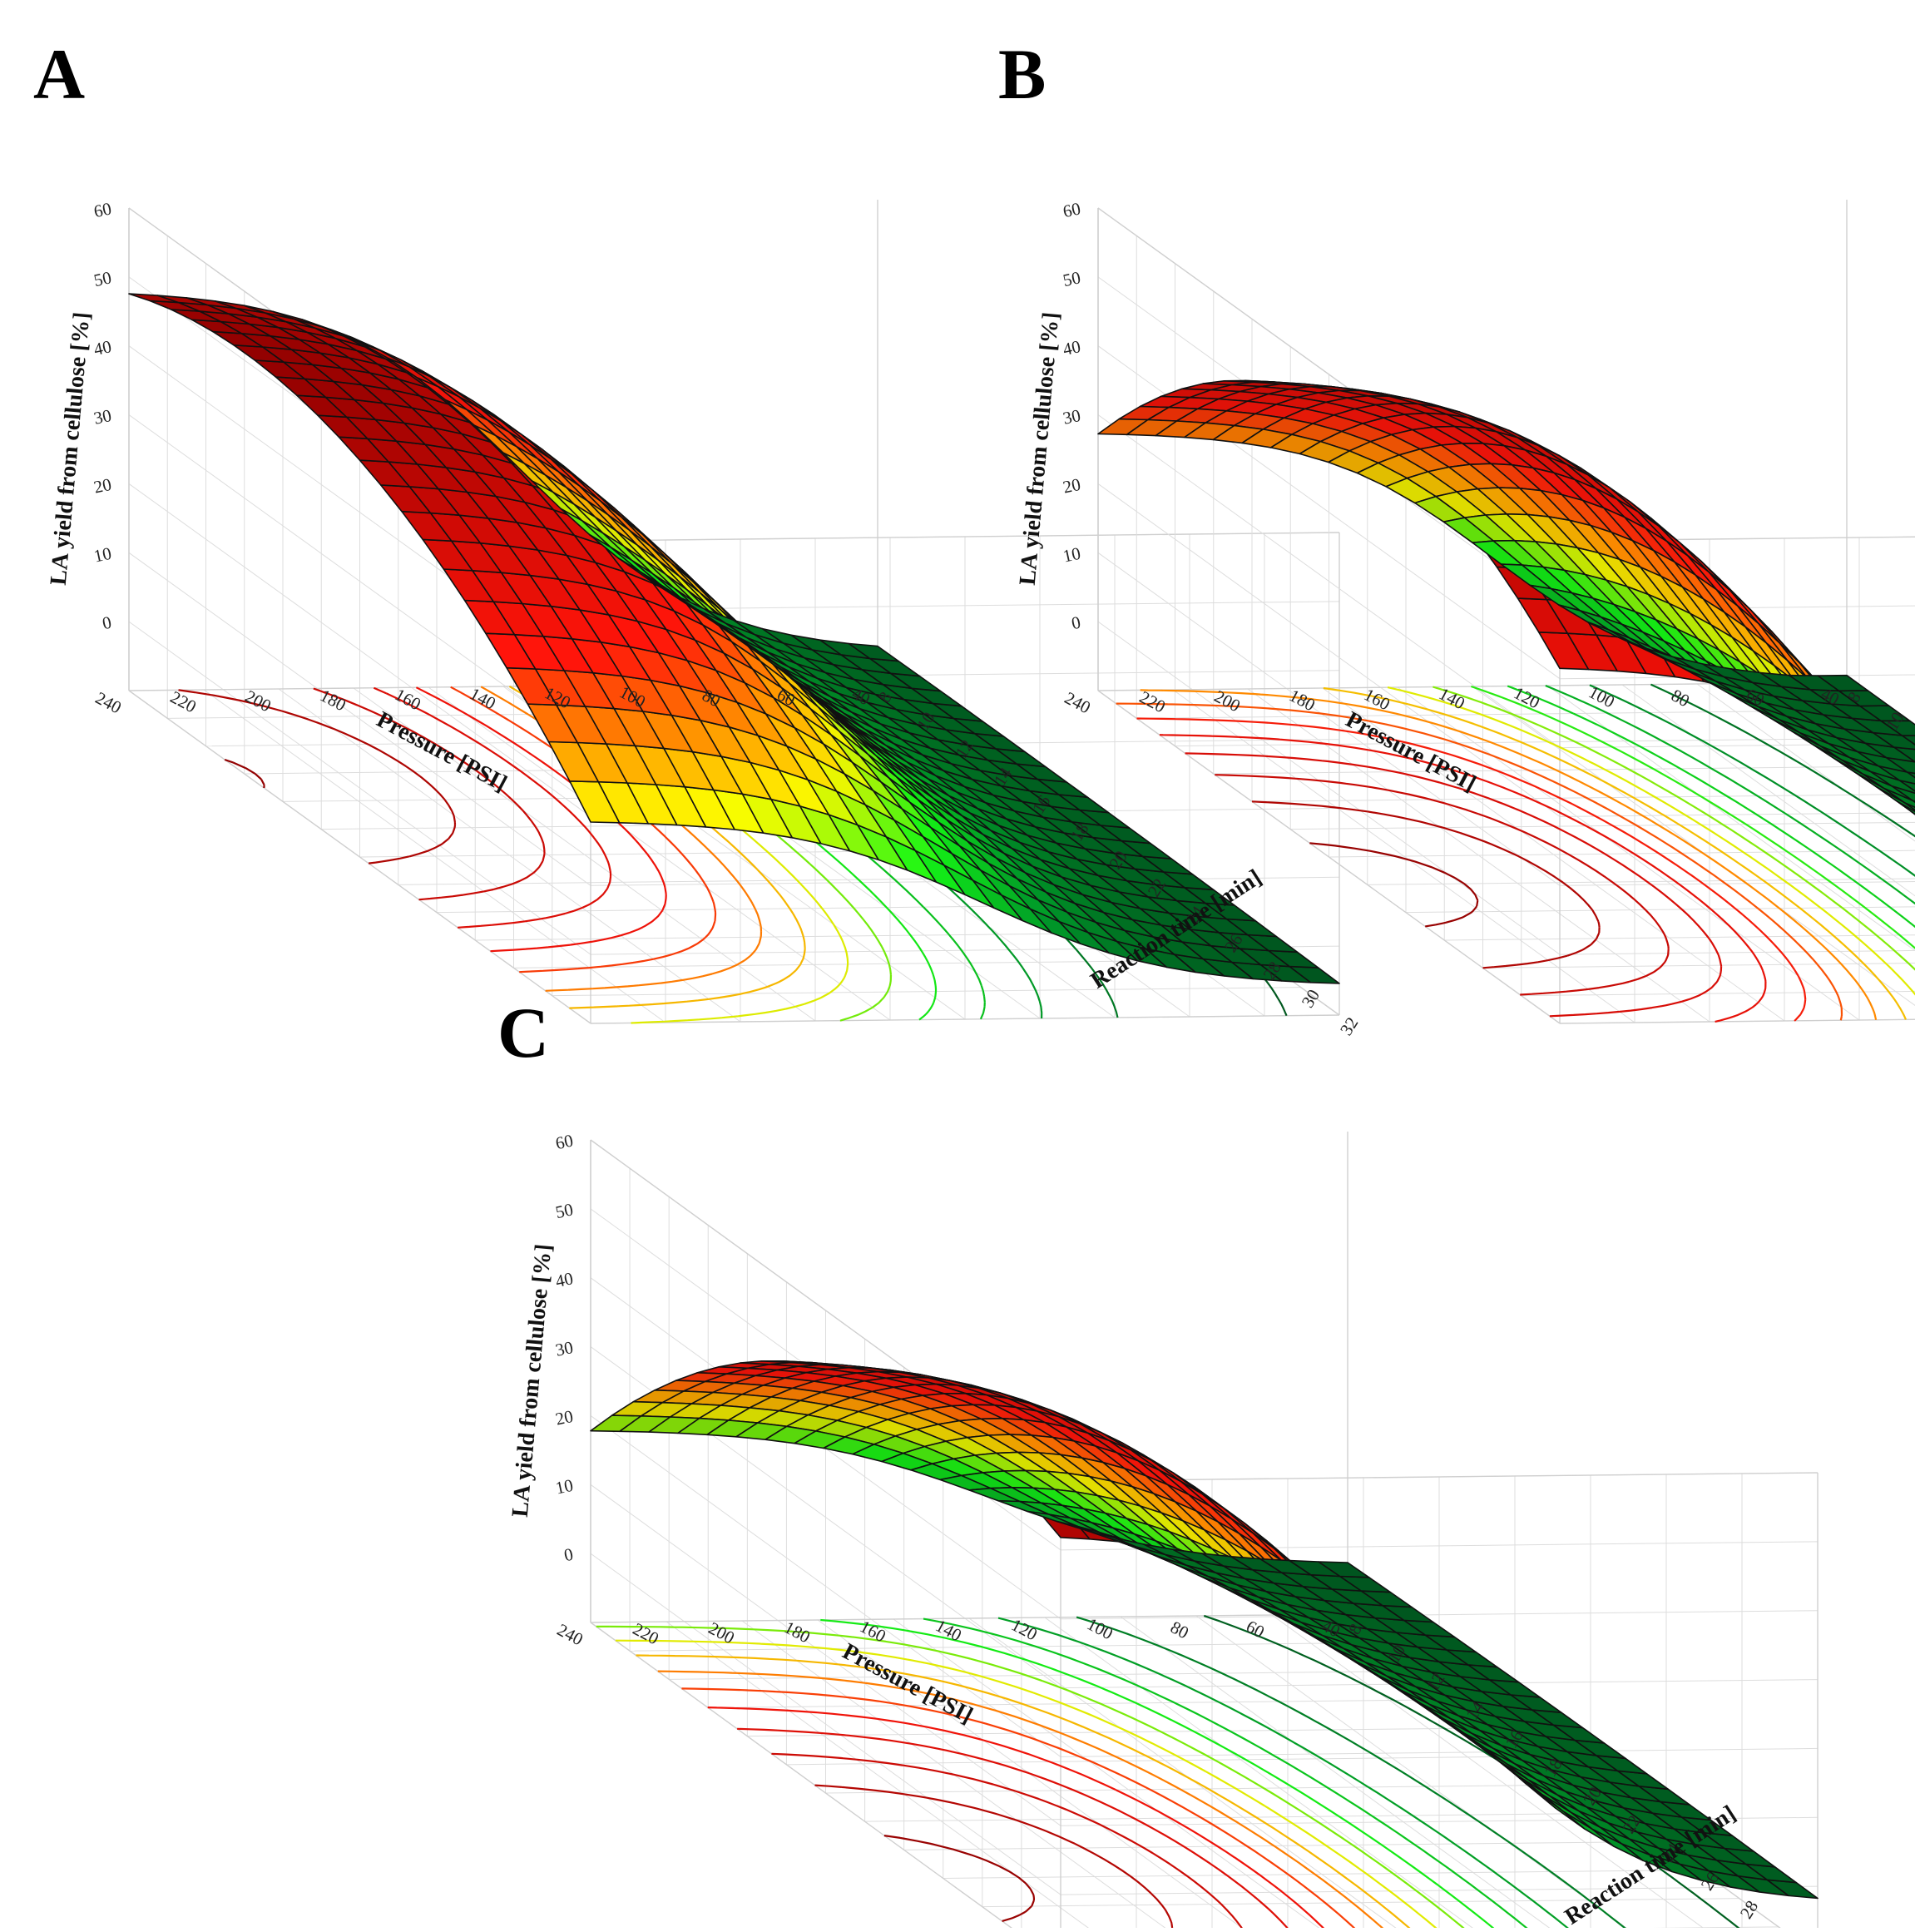 Image resolution: width=1915 pixels, height=1932 pixels. Describe the element at coordinates (483, 698) in the screenshot. I see `y-tick-label: 140` at that location.